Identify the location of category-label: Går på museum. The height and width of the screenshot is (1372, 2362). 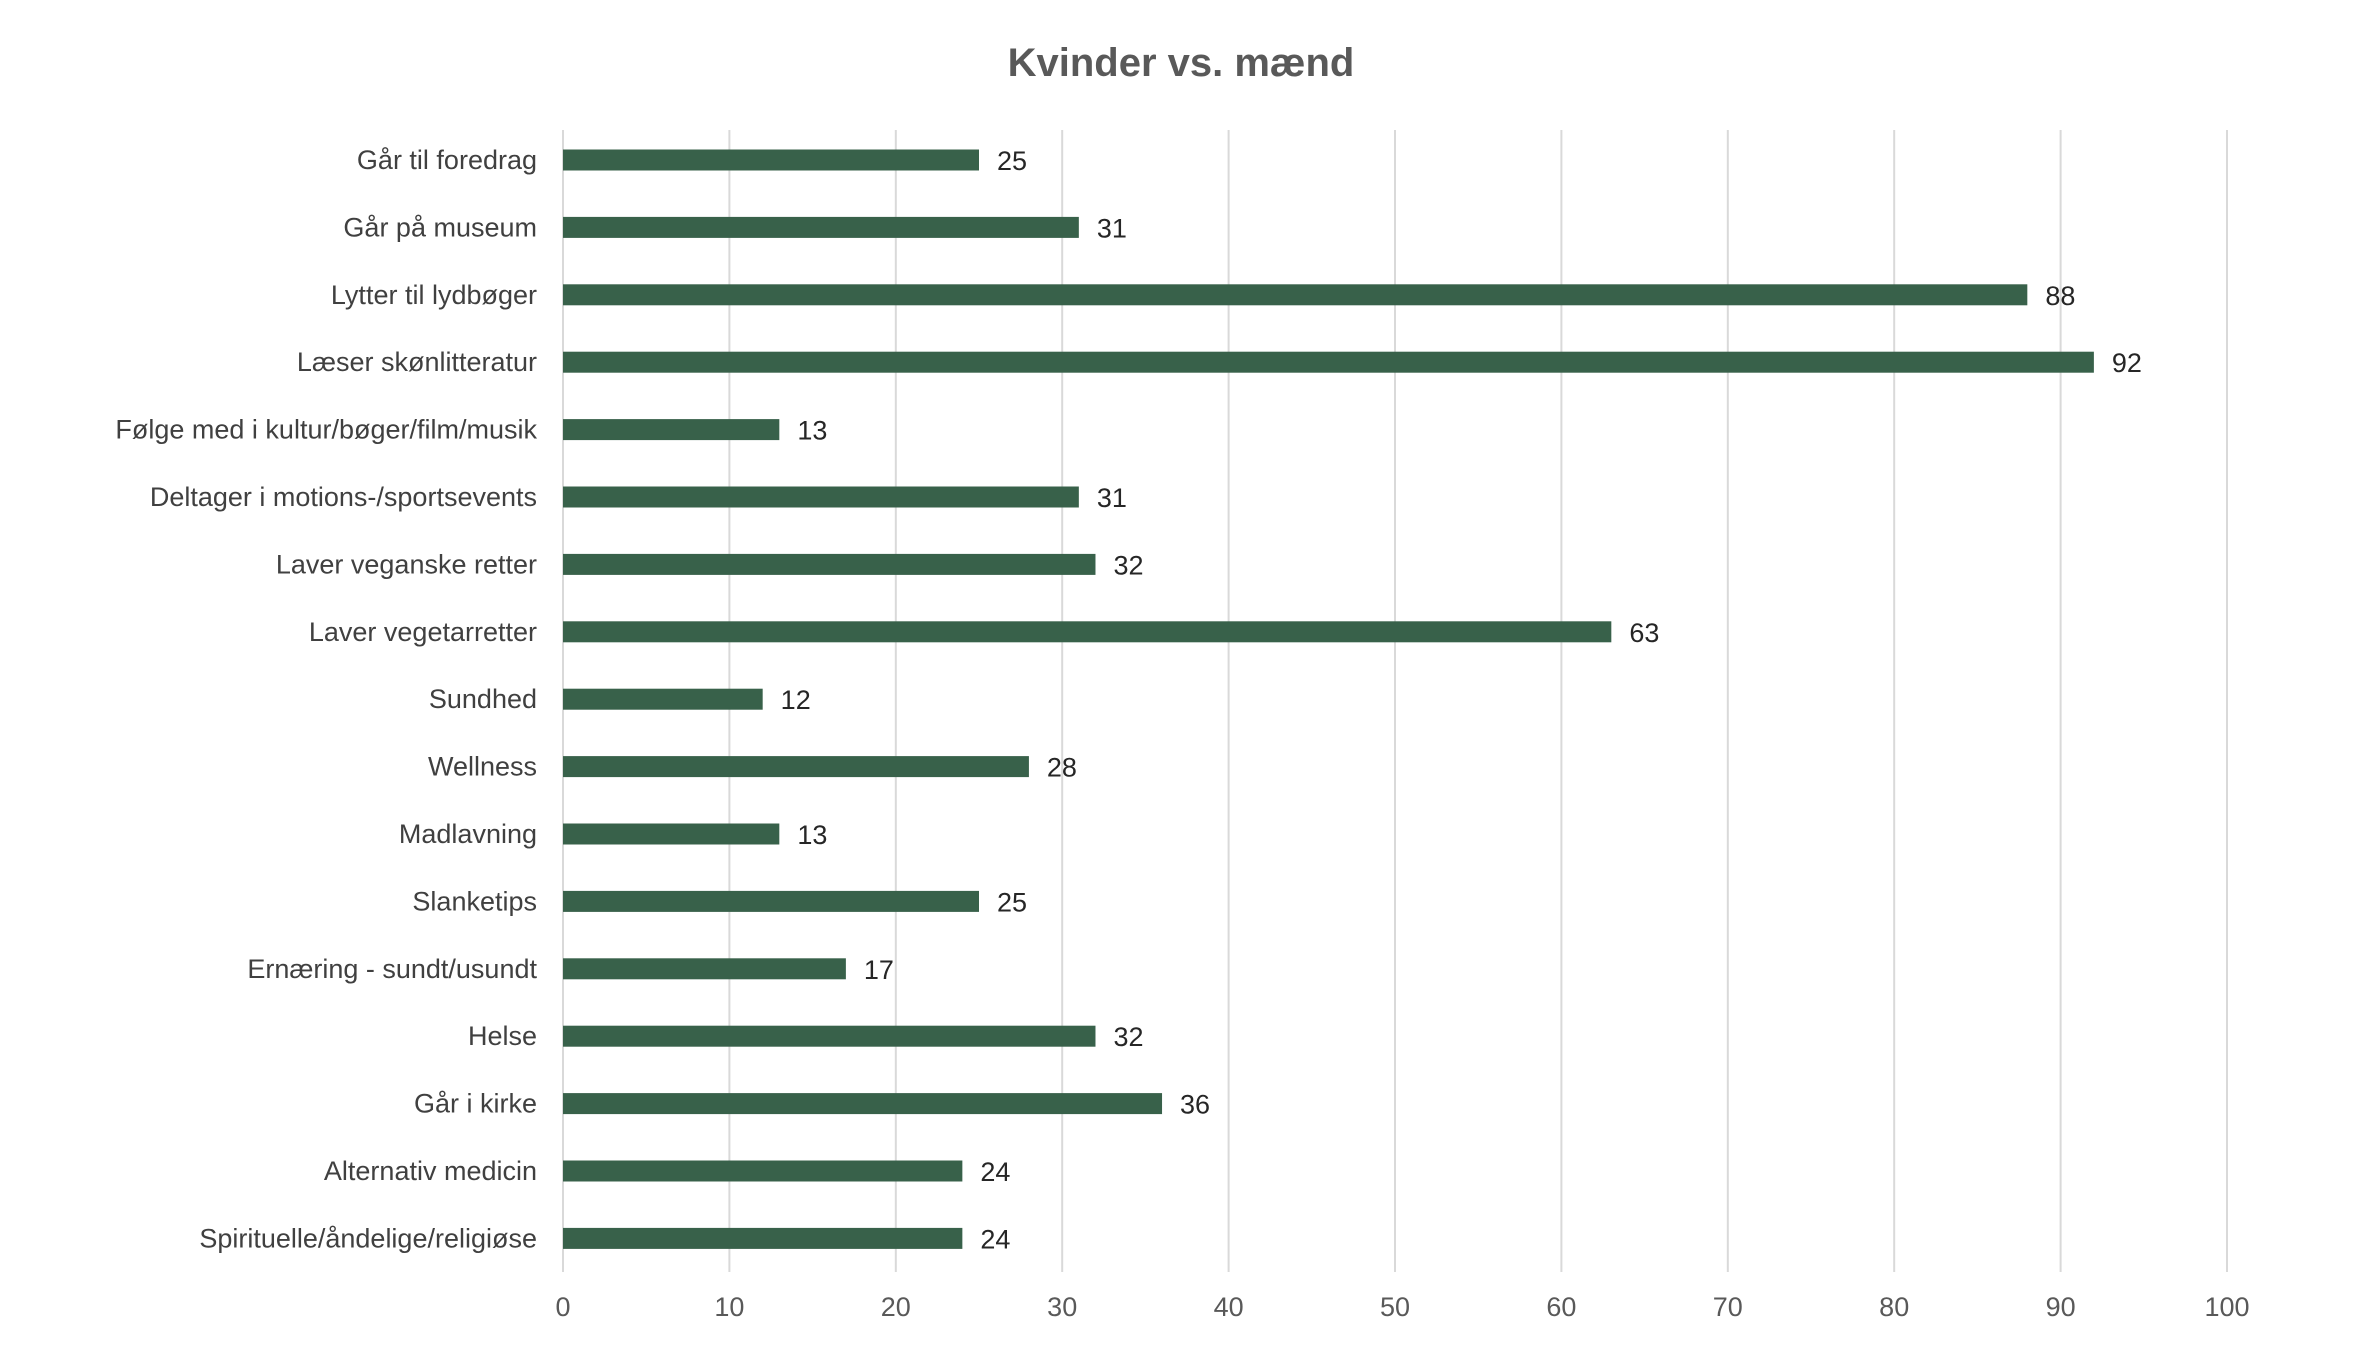
(440, 227).